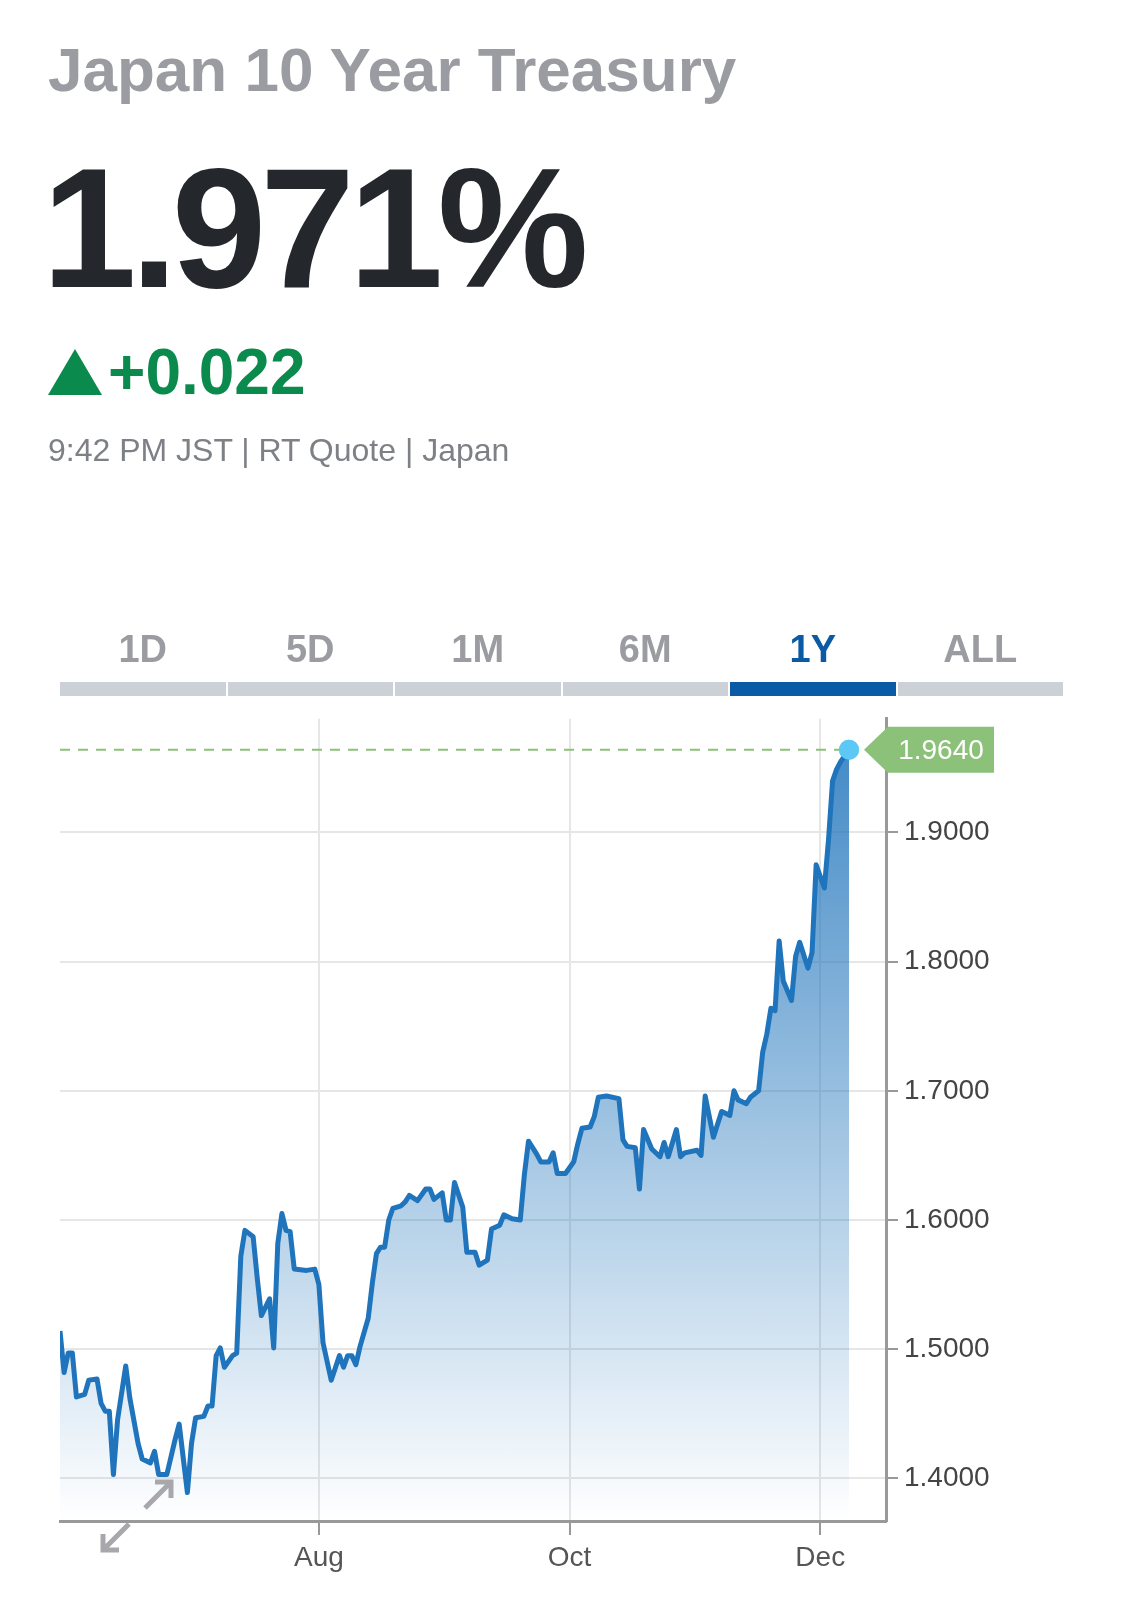 The width and height of the screenshot is (1125, 1616). I want to click on y-tick-label: 1.8000, so click(947, 960).